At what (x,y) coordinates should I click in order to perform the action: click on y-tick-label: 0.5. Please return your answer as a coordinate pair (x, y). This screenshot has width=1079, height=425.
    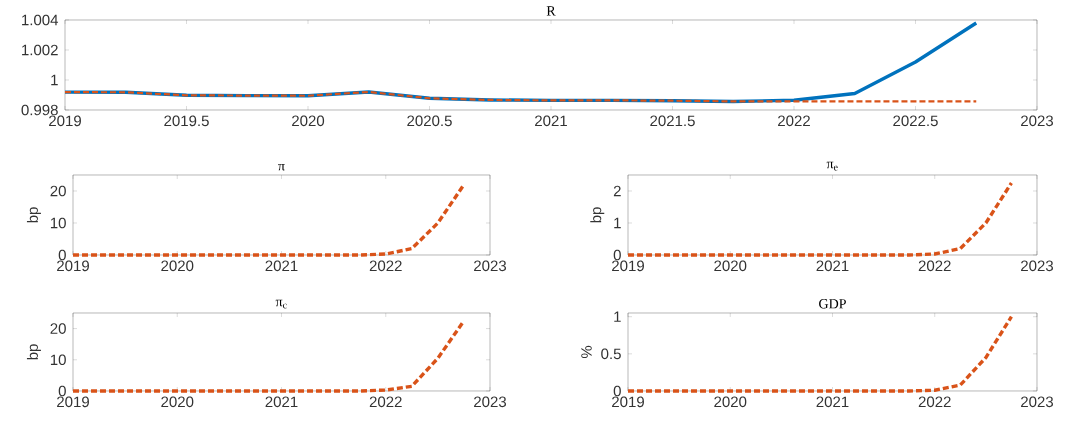
    Looking at the image, I should click on (611, 354).